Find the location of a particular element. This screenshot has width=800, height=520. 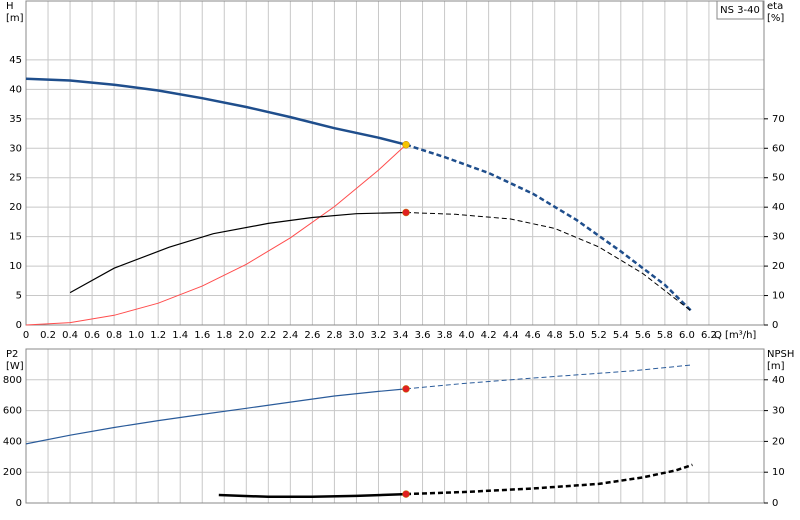

y-tick-label: 200 is located at coordinates (12, 472).